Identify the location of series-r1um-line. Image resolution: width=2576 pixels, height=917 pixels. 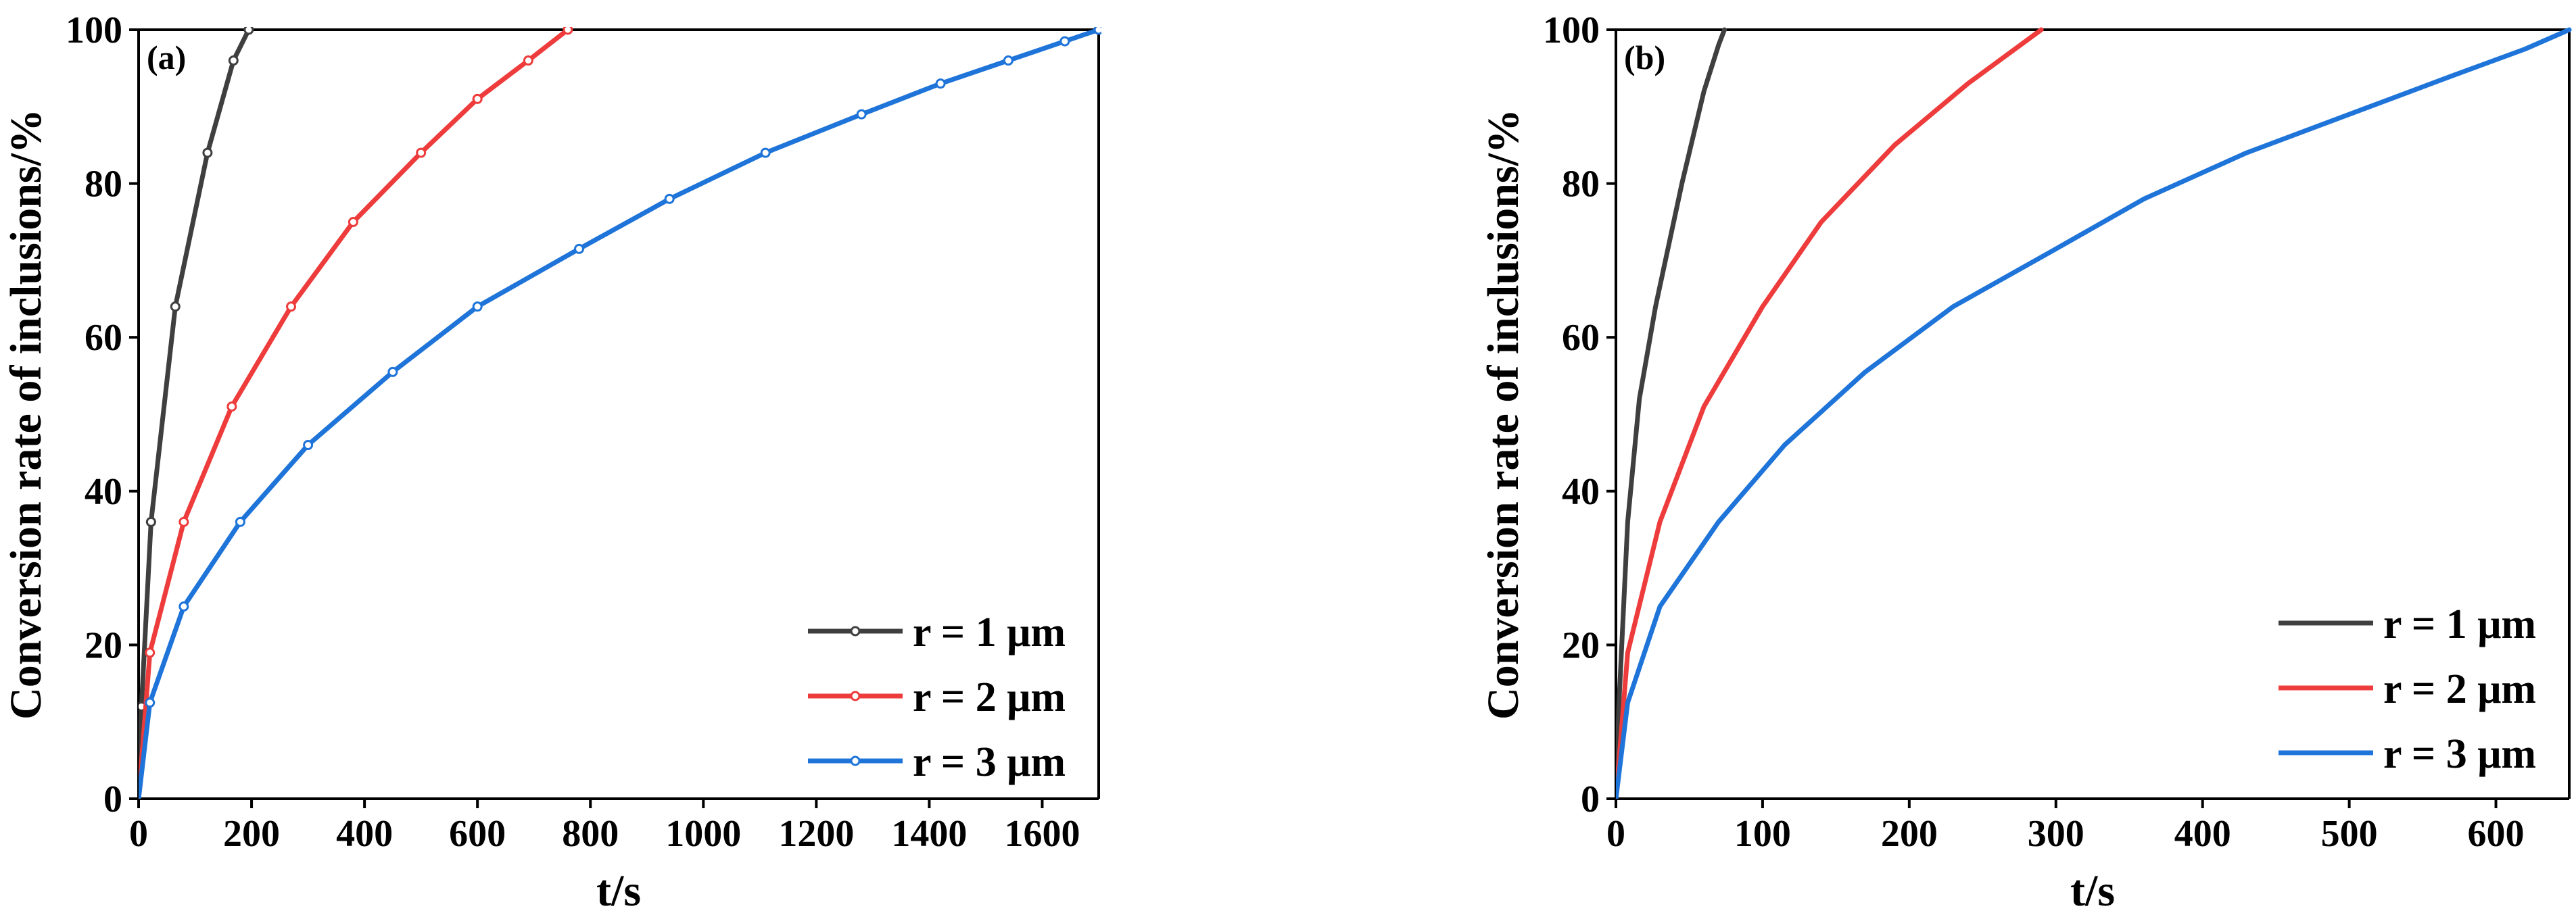
(1671, 413).